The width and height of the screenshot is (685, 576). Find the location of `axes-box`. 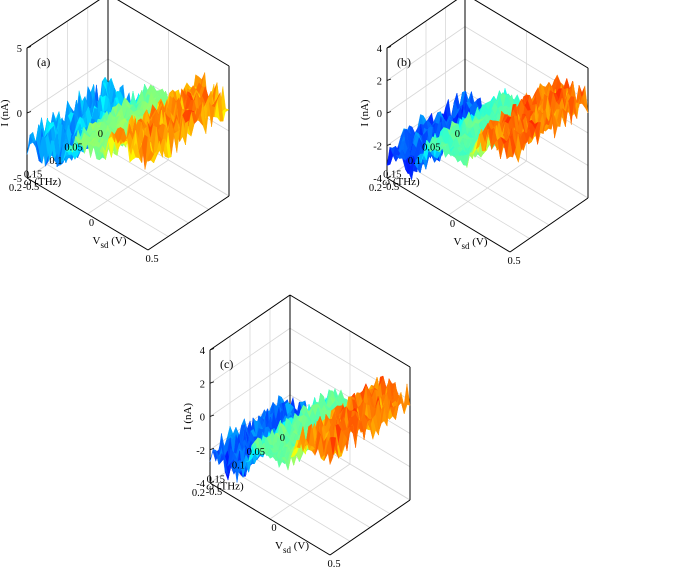

axes-box is located at coordinates (487, 126).